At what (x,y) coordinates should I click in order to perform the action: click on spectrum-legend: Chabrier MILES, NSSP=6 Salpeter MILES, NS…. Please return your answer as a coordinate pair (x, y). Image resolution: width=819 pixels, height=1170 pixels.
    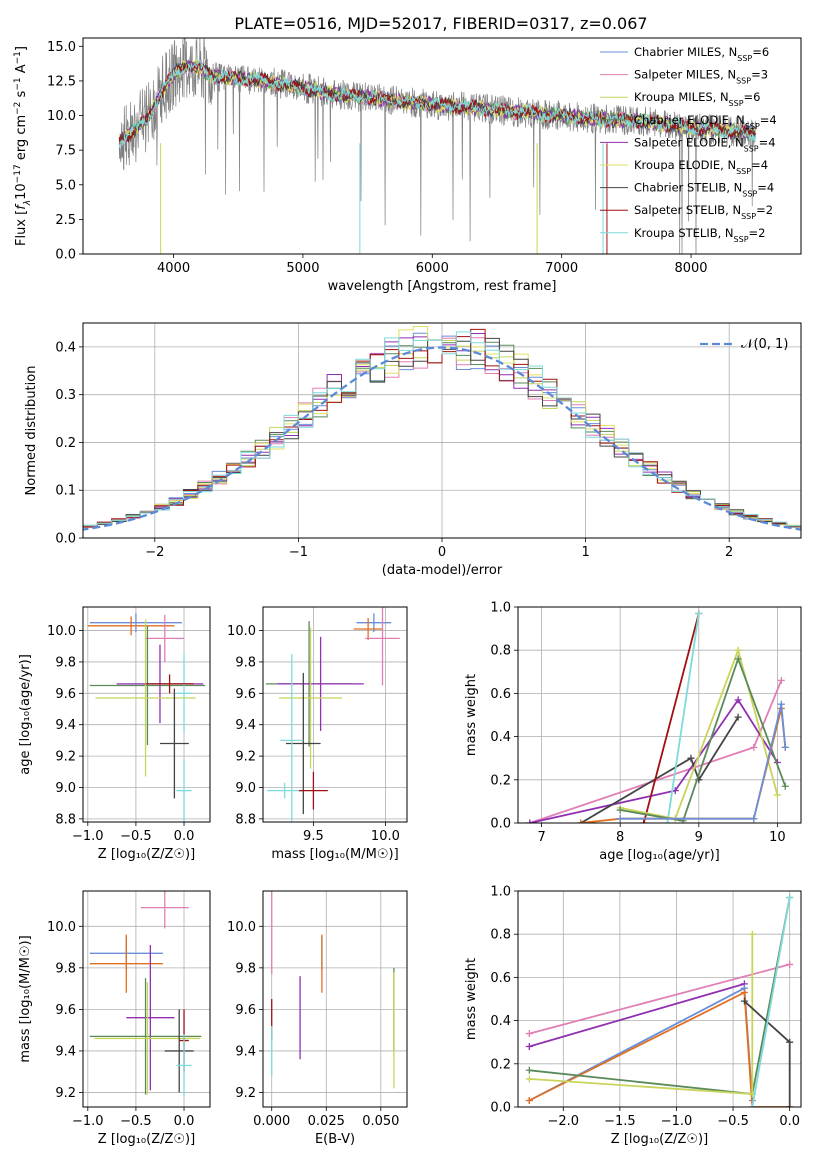
    Looking at the image, I should click on (688, 144).